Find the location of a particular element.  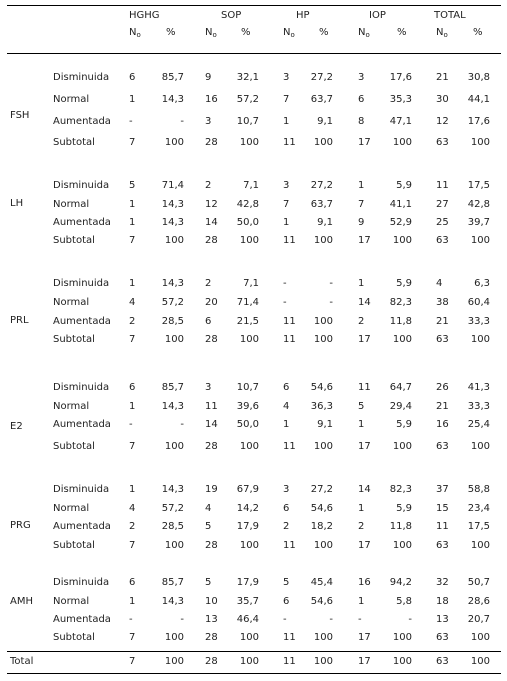

count-cell: 7 is located at coordinates (361, 204).